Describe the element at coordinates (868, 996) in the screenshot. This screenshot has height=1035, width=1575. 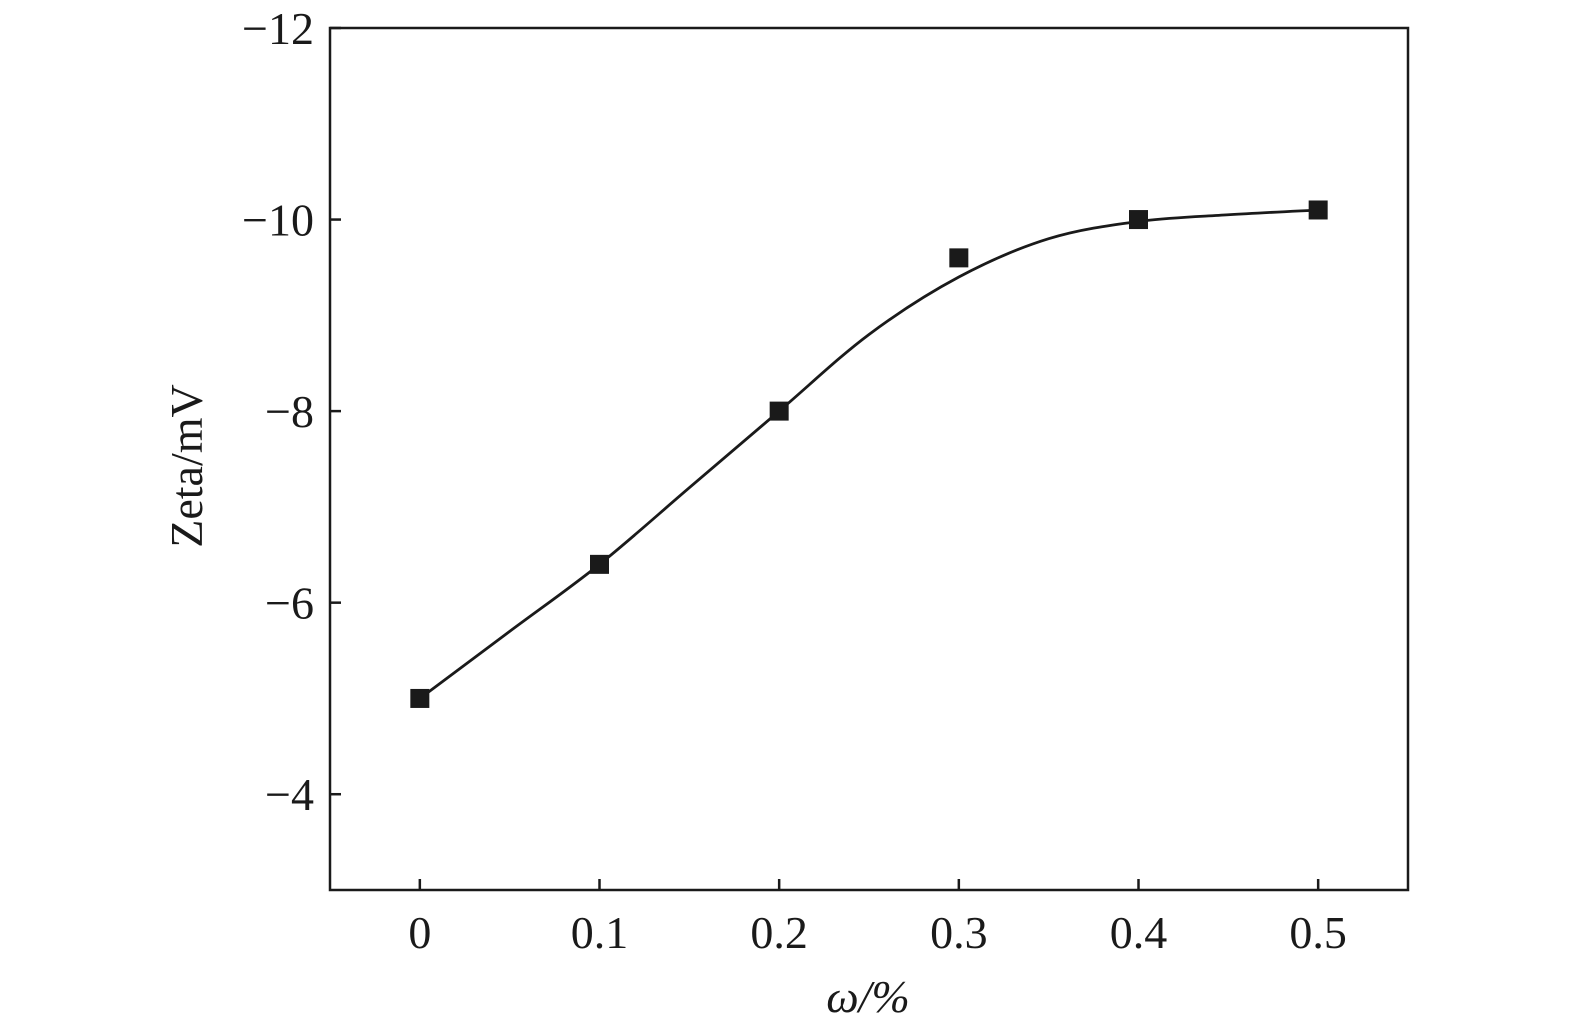
I see `x-axis-label: ω/%` at that location.